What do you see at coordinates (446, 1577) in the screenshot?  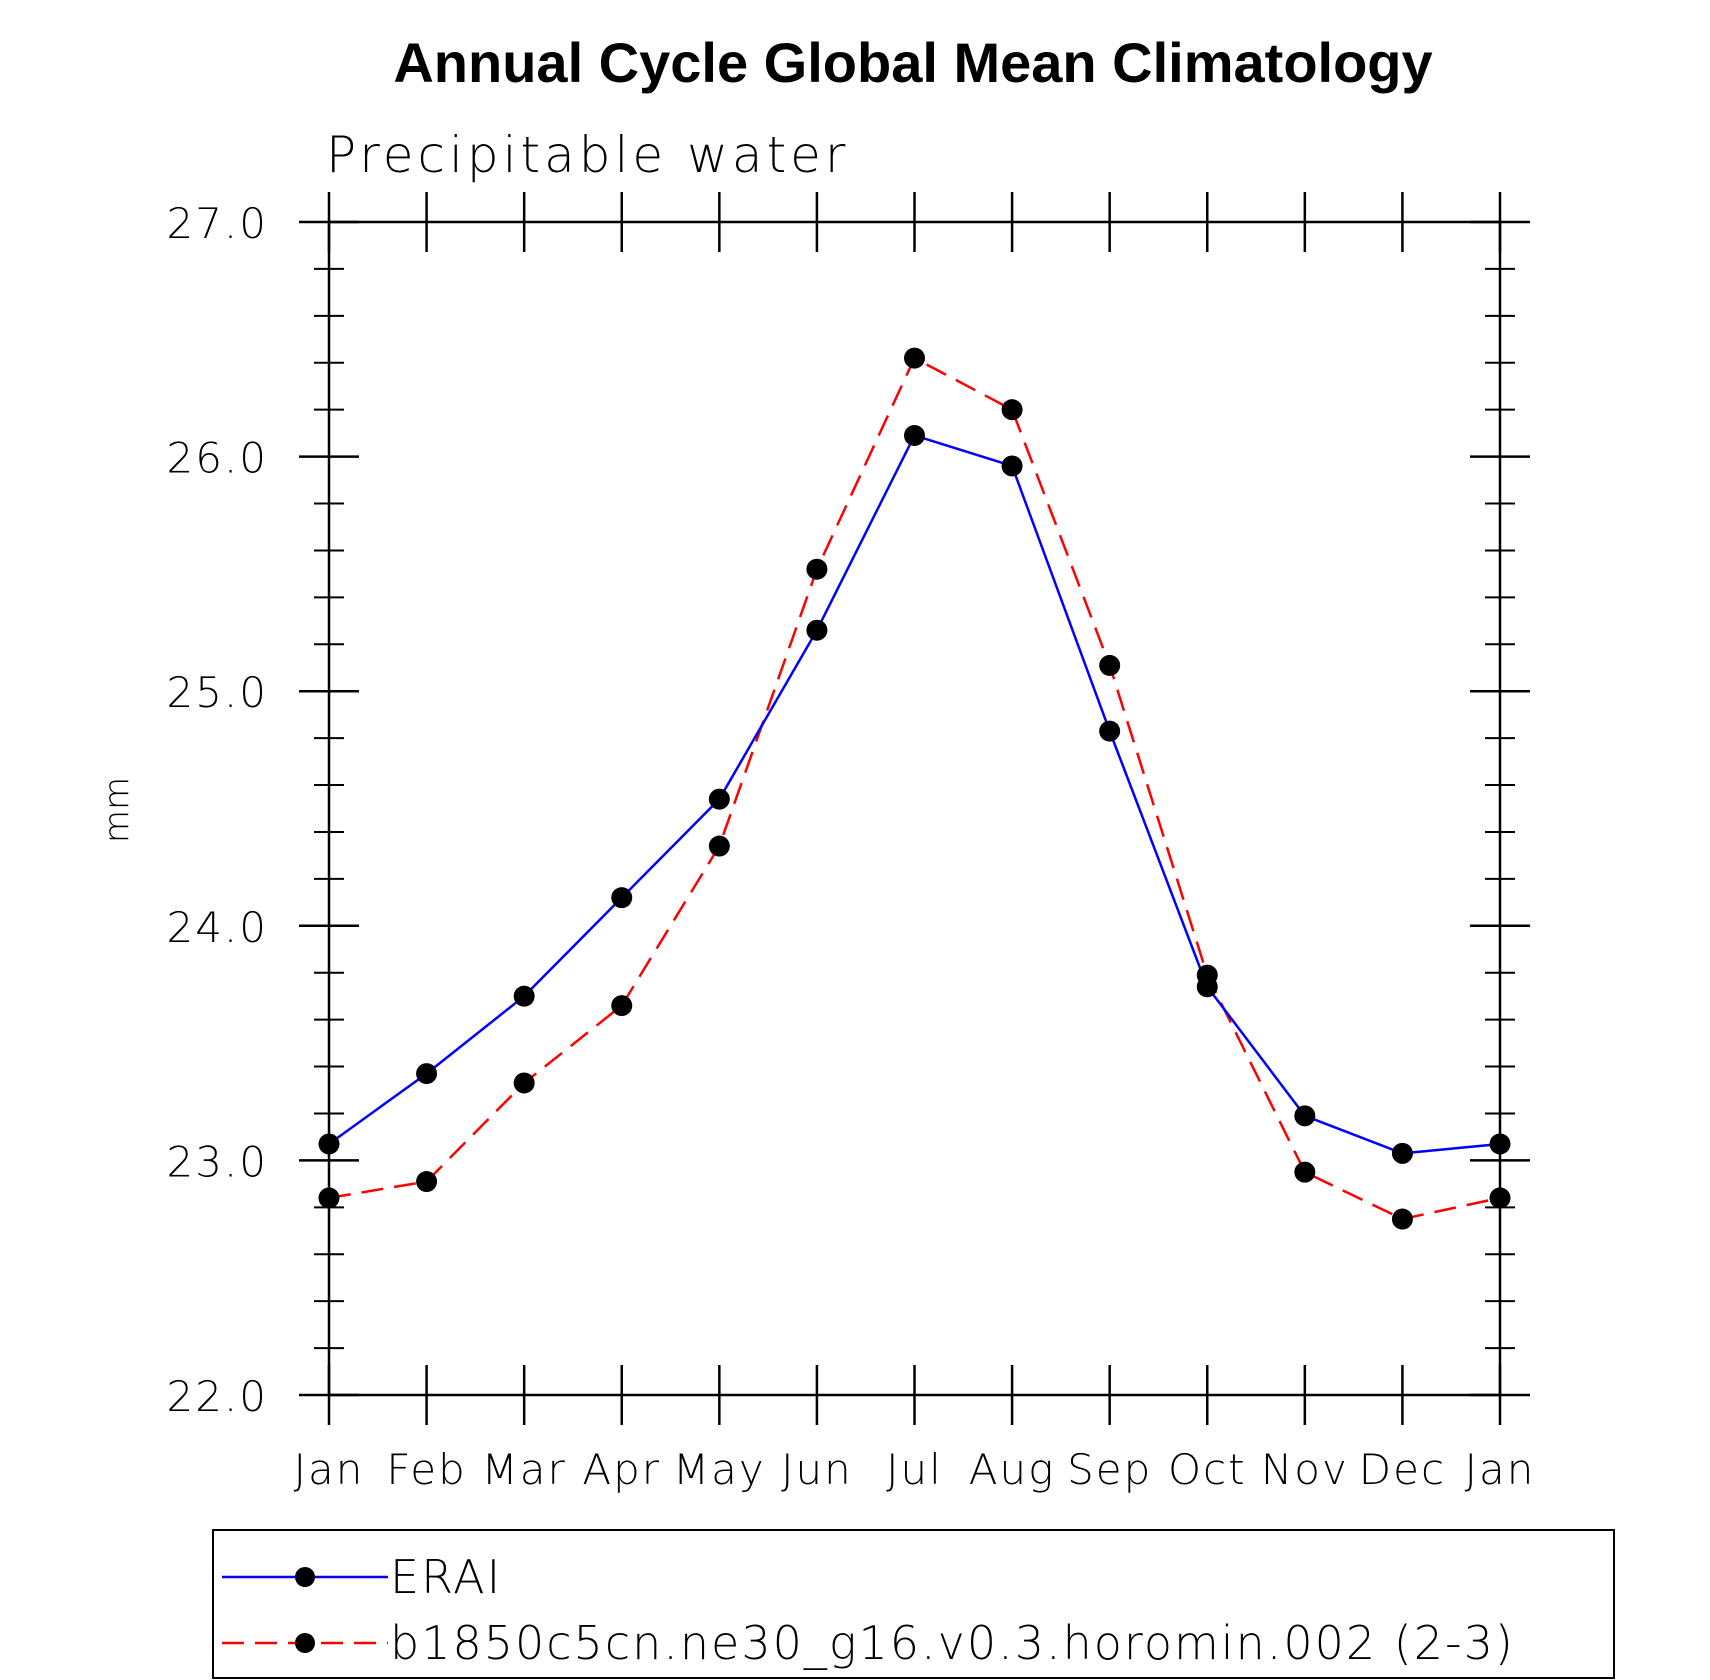 I see `legend-label-erai: ERAI` at bounding box center [446, 1577].